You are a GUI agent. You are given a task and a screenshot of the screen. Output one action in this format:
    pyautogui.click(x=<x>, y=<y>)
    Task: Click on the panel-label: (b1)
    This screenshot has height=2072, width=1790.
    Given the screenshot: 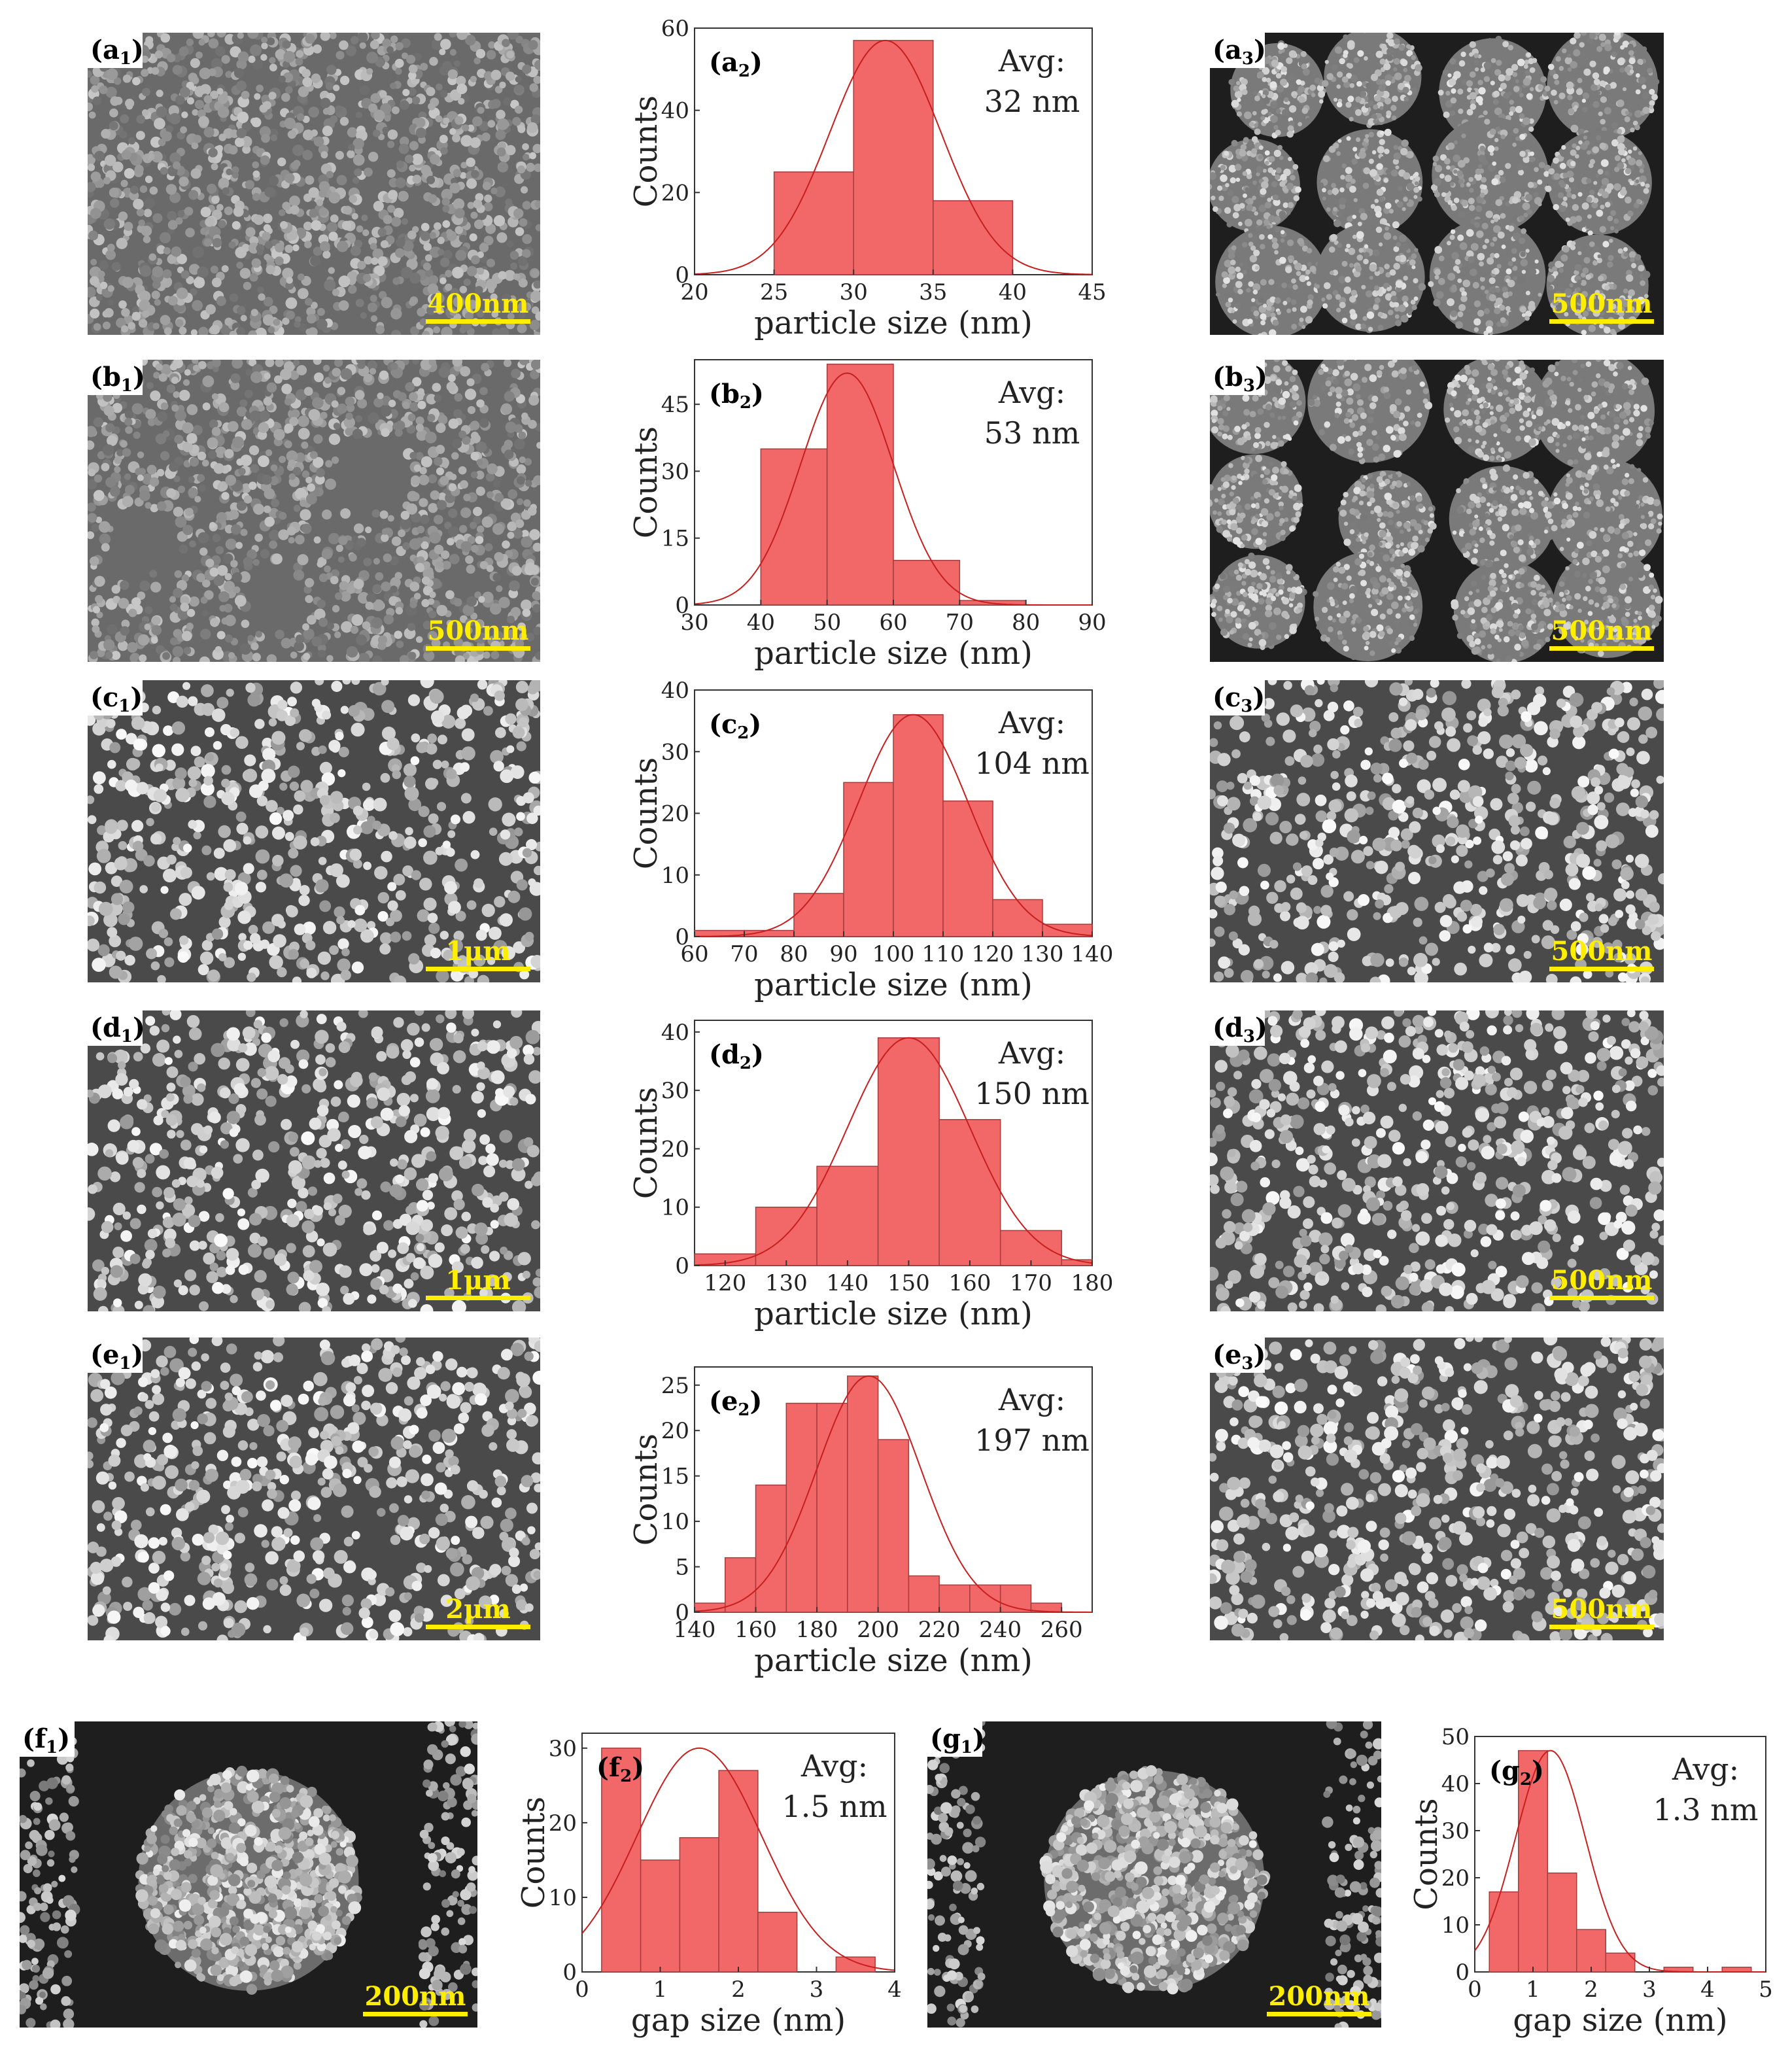 What is the action you would take?
    pyautogui.click(x=116, y=378)
    